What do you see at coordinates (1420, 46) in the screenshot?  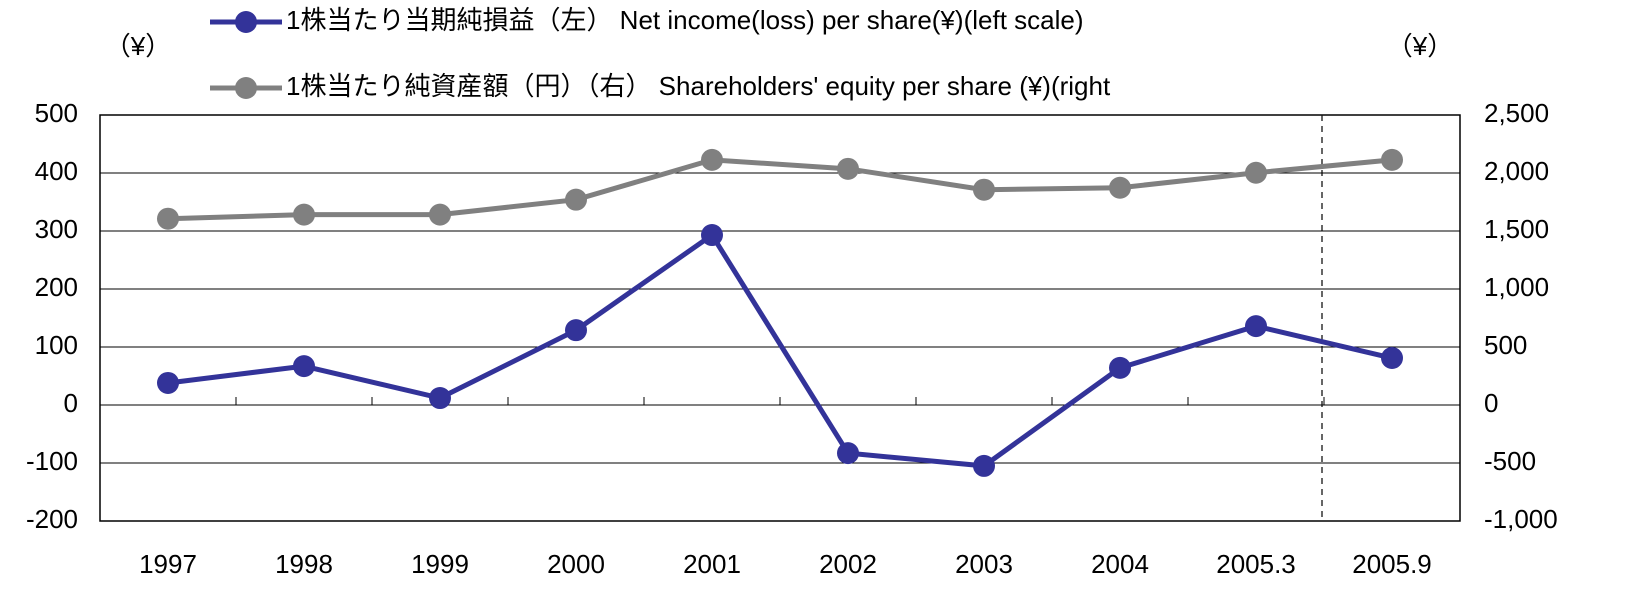 I see `y2-axis-label: （¥）` at bounding box center [1420, 46].